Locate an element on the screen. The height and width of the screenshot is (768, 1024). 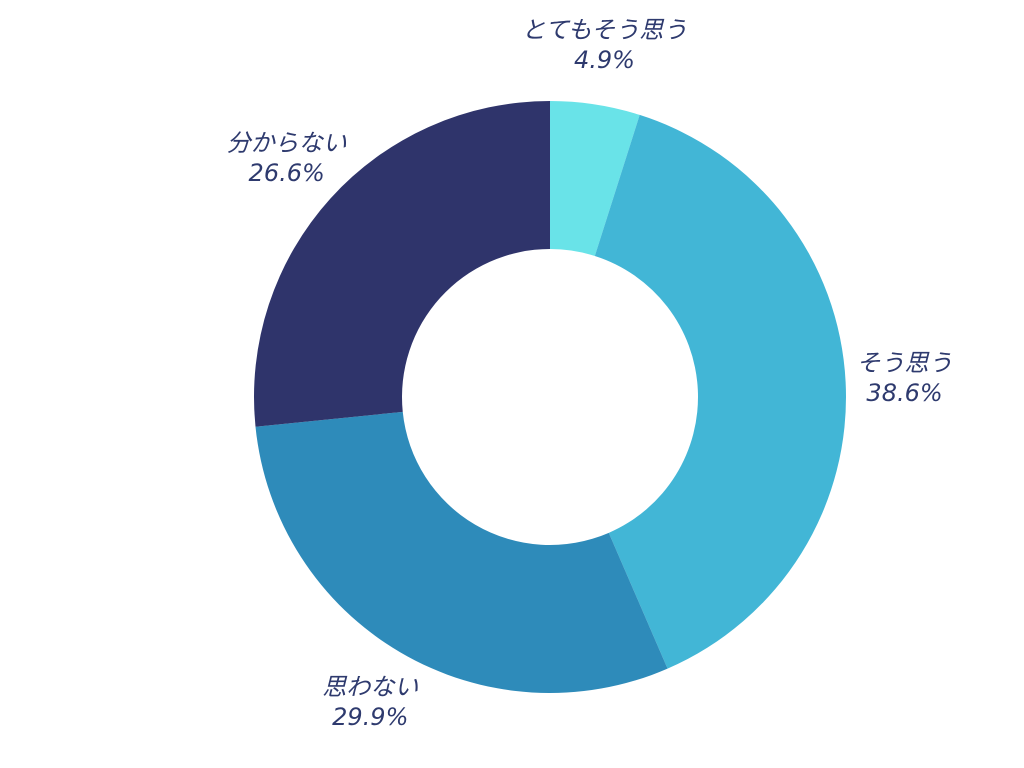
slice-0-category-label: とてもそう思う is located at coordinates (605, 30).